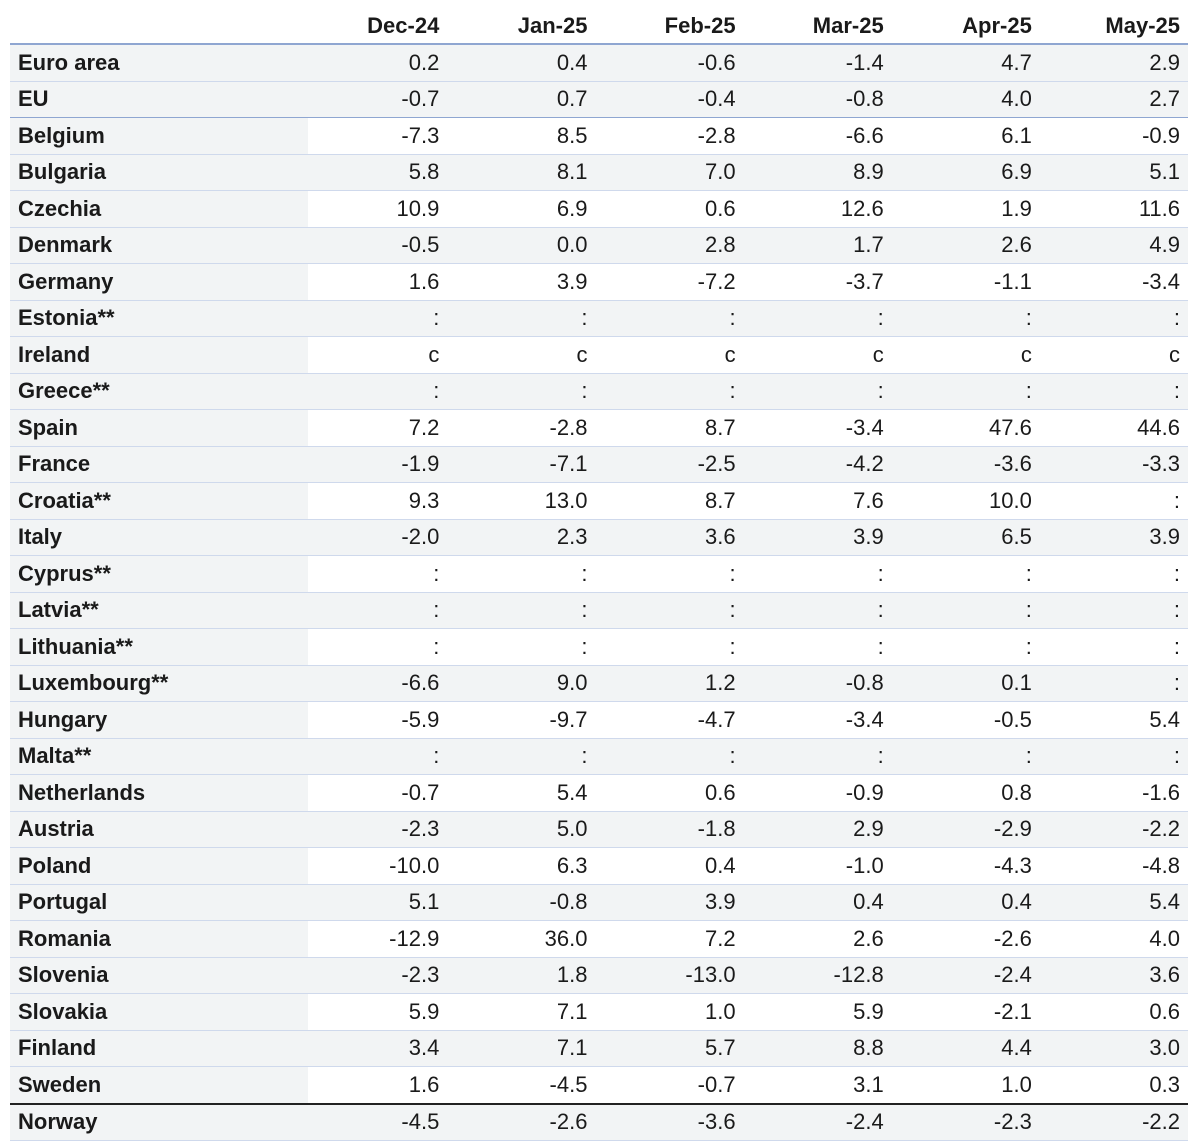  Describe the element at coordinates (521, 99) in the screenshot. I see `value-cell: 0.7` at that location.